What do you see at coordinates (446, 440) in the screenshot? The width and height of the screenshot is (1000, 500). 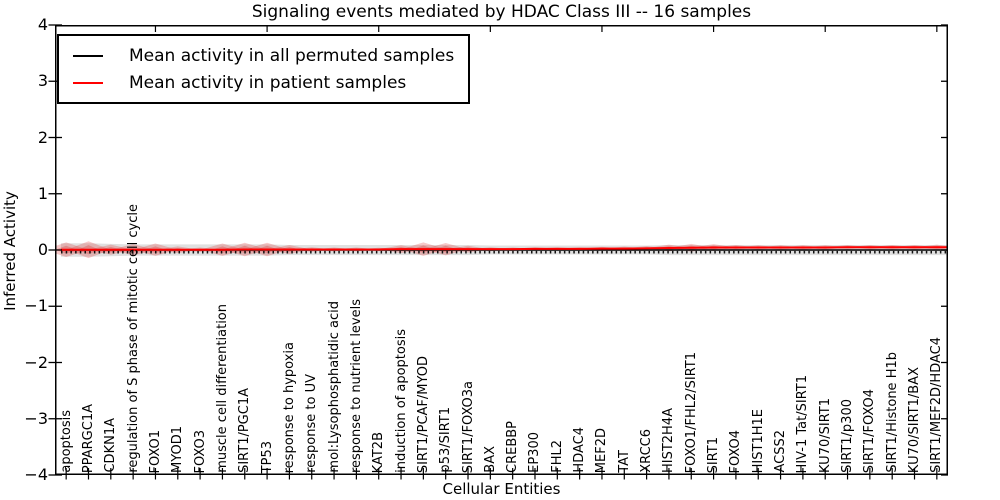 I see `xcat-label: p53/SIRT1` at bounding box center [446, 440].